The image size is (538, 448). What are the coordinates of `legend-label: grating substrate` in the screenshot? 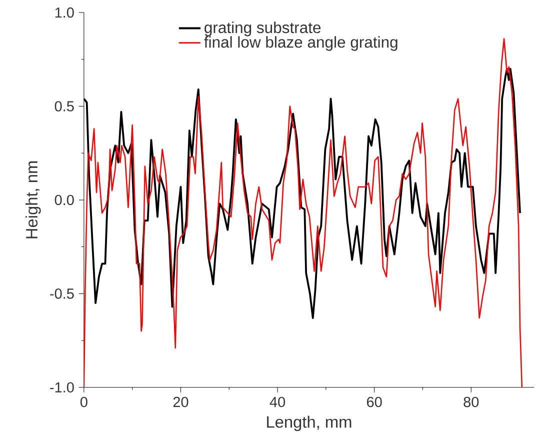 It's located at (262, 28).